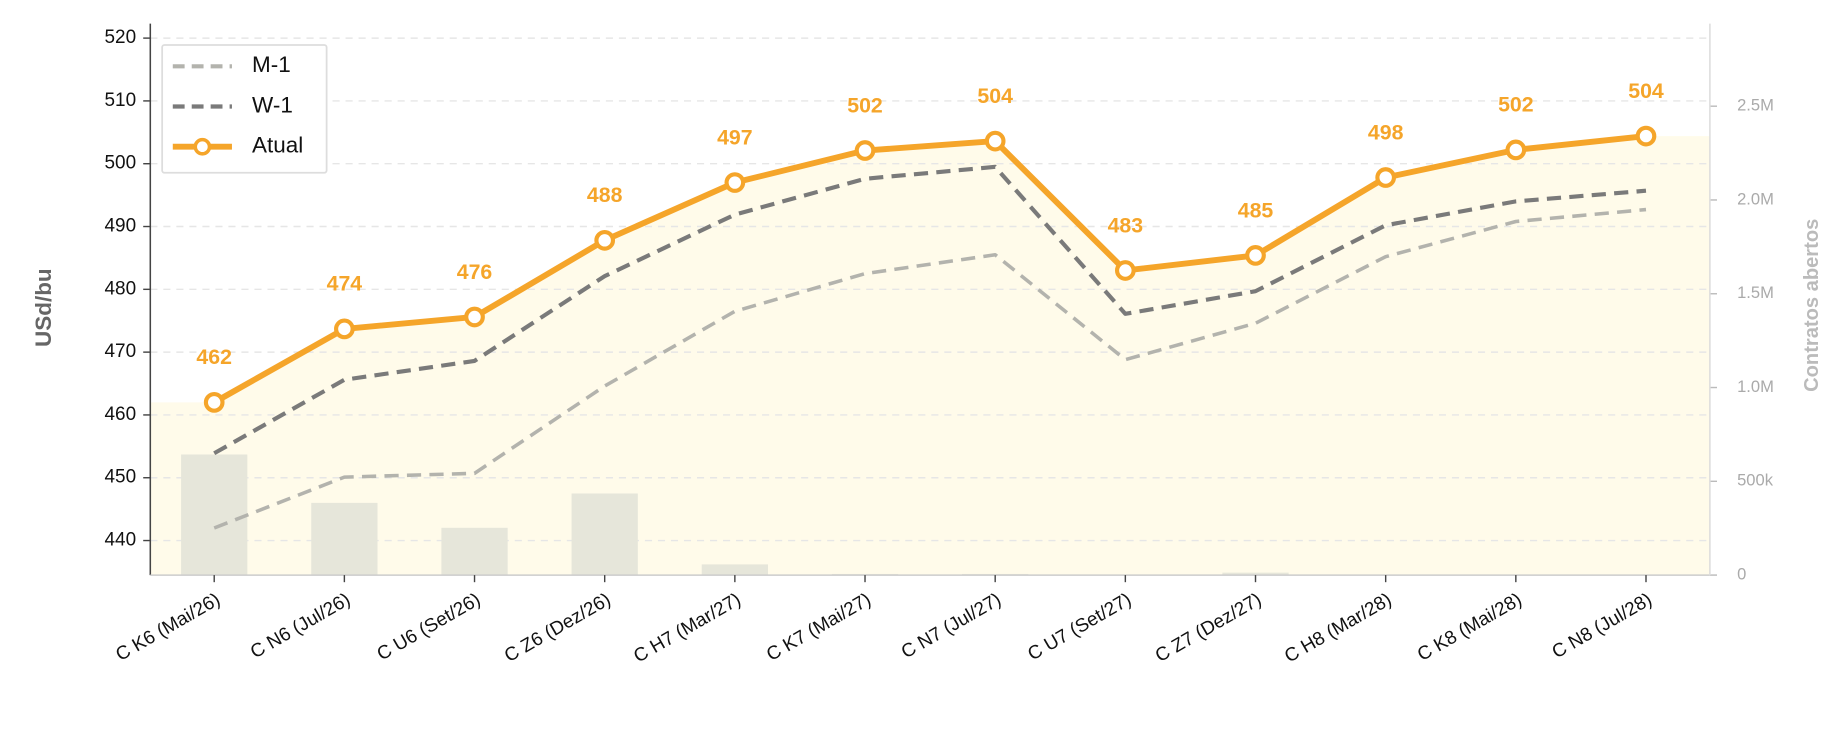  Describe the element at coordinates (1741, 573) in the screenshot. I see `y2-tick-label: 0` at that location.